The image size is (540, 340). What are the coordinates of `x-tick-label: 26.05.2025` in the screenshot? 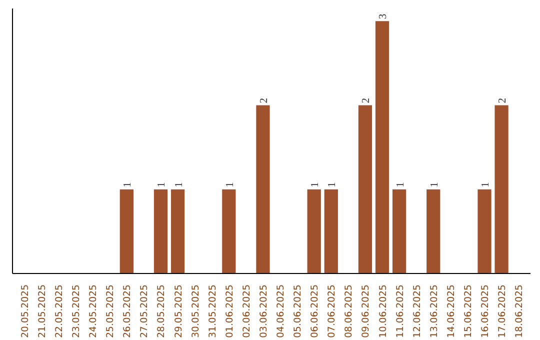 It's located at (128, 311).